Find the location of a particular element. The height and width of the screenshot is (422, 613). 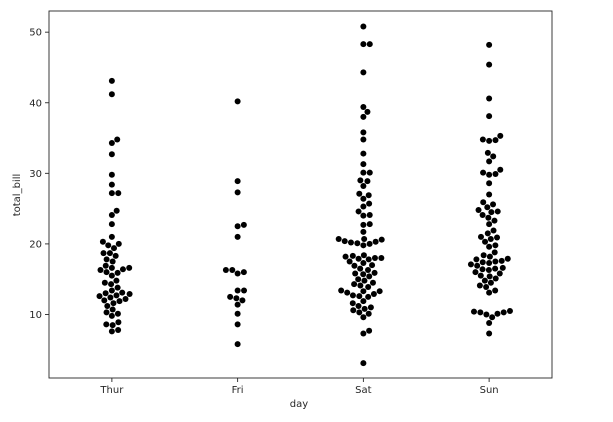

y-tick-label: 50 is located at coordinates (35, 33).